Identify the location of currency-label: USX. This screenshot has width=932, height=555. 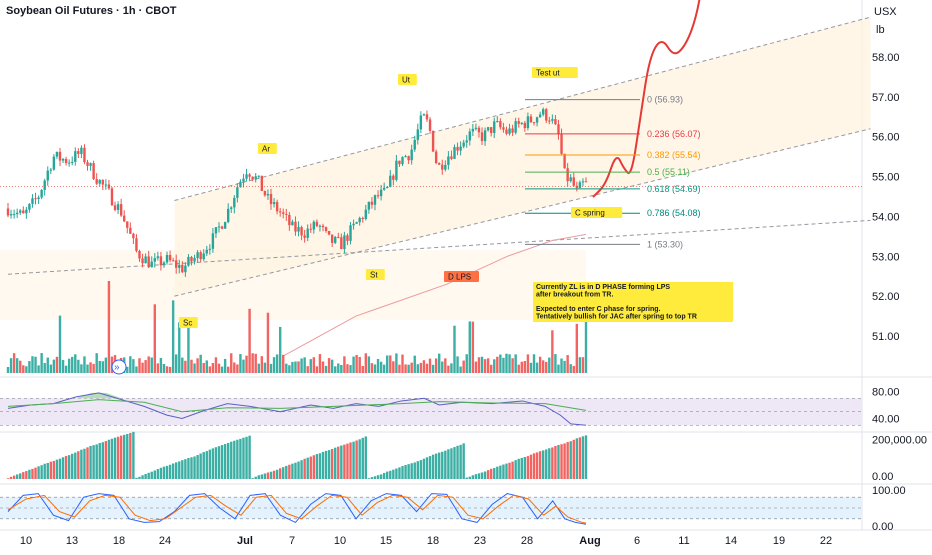
(885, 12).